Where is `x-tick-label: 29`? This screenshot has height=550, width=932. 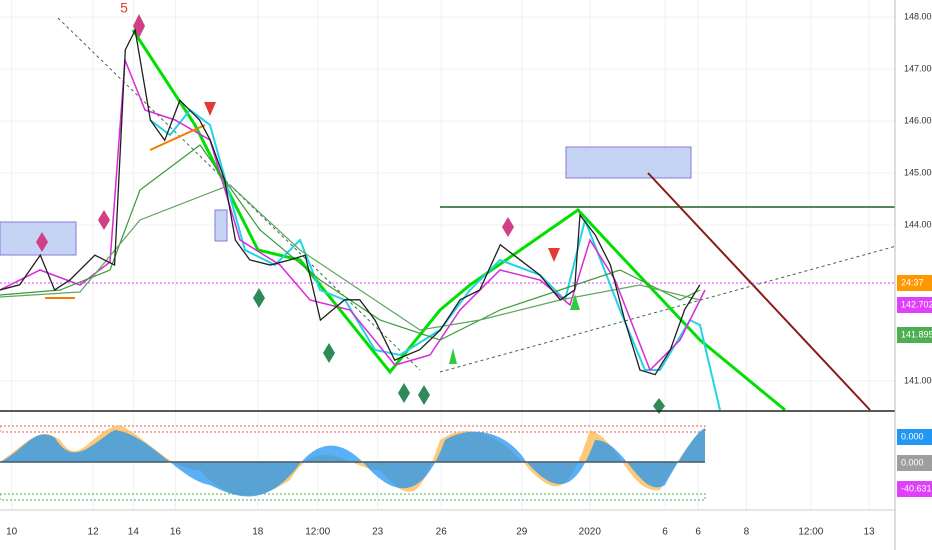
x-tick-label: 29 is located at coordinates (522, 532).